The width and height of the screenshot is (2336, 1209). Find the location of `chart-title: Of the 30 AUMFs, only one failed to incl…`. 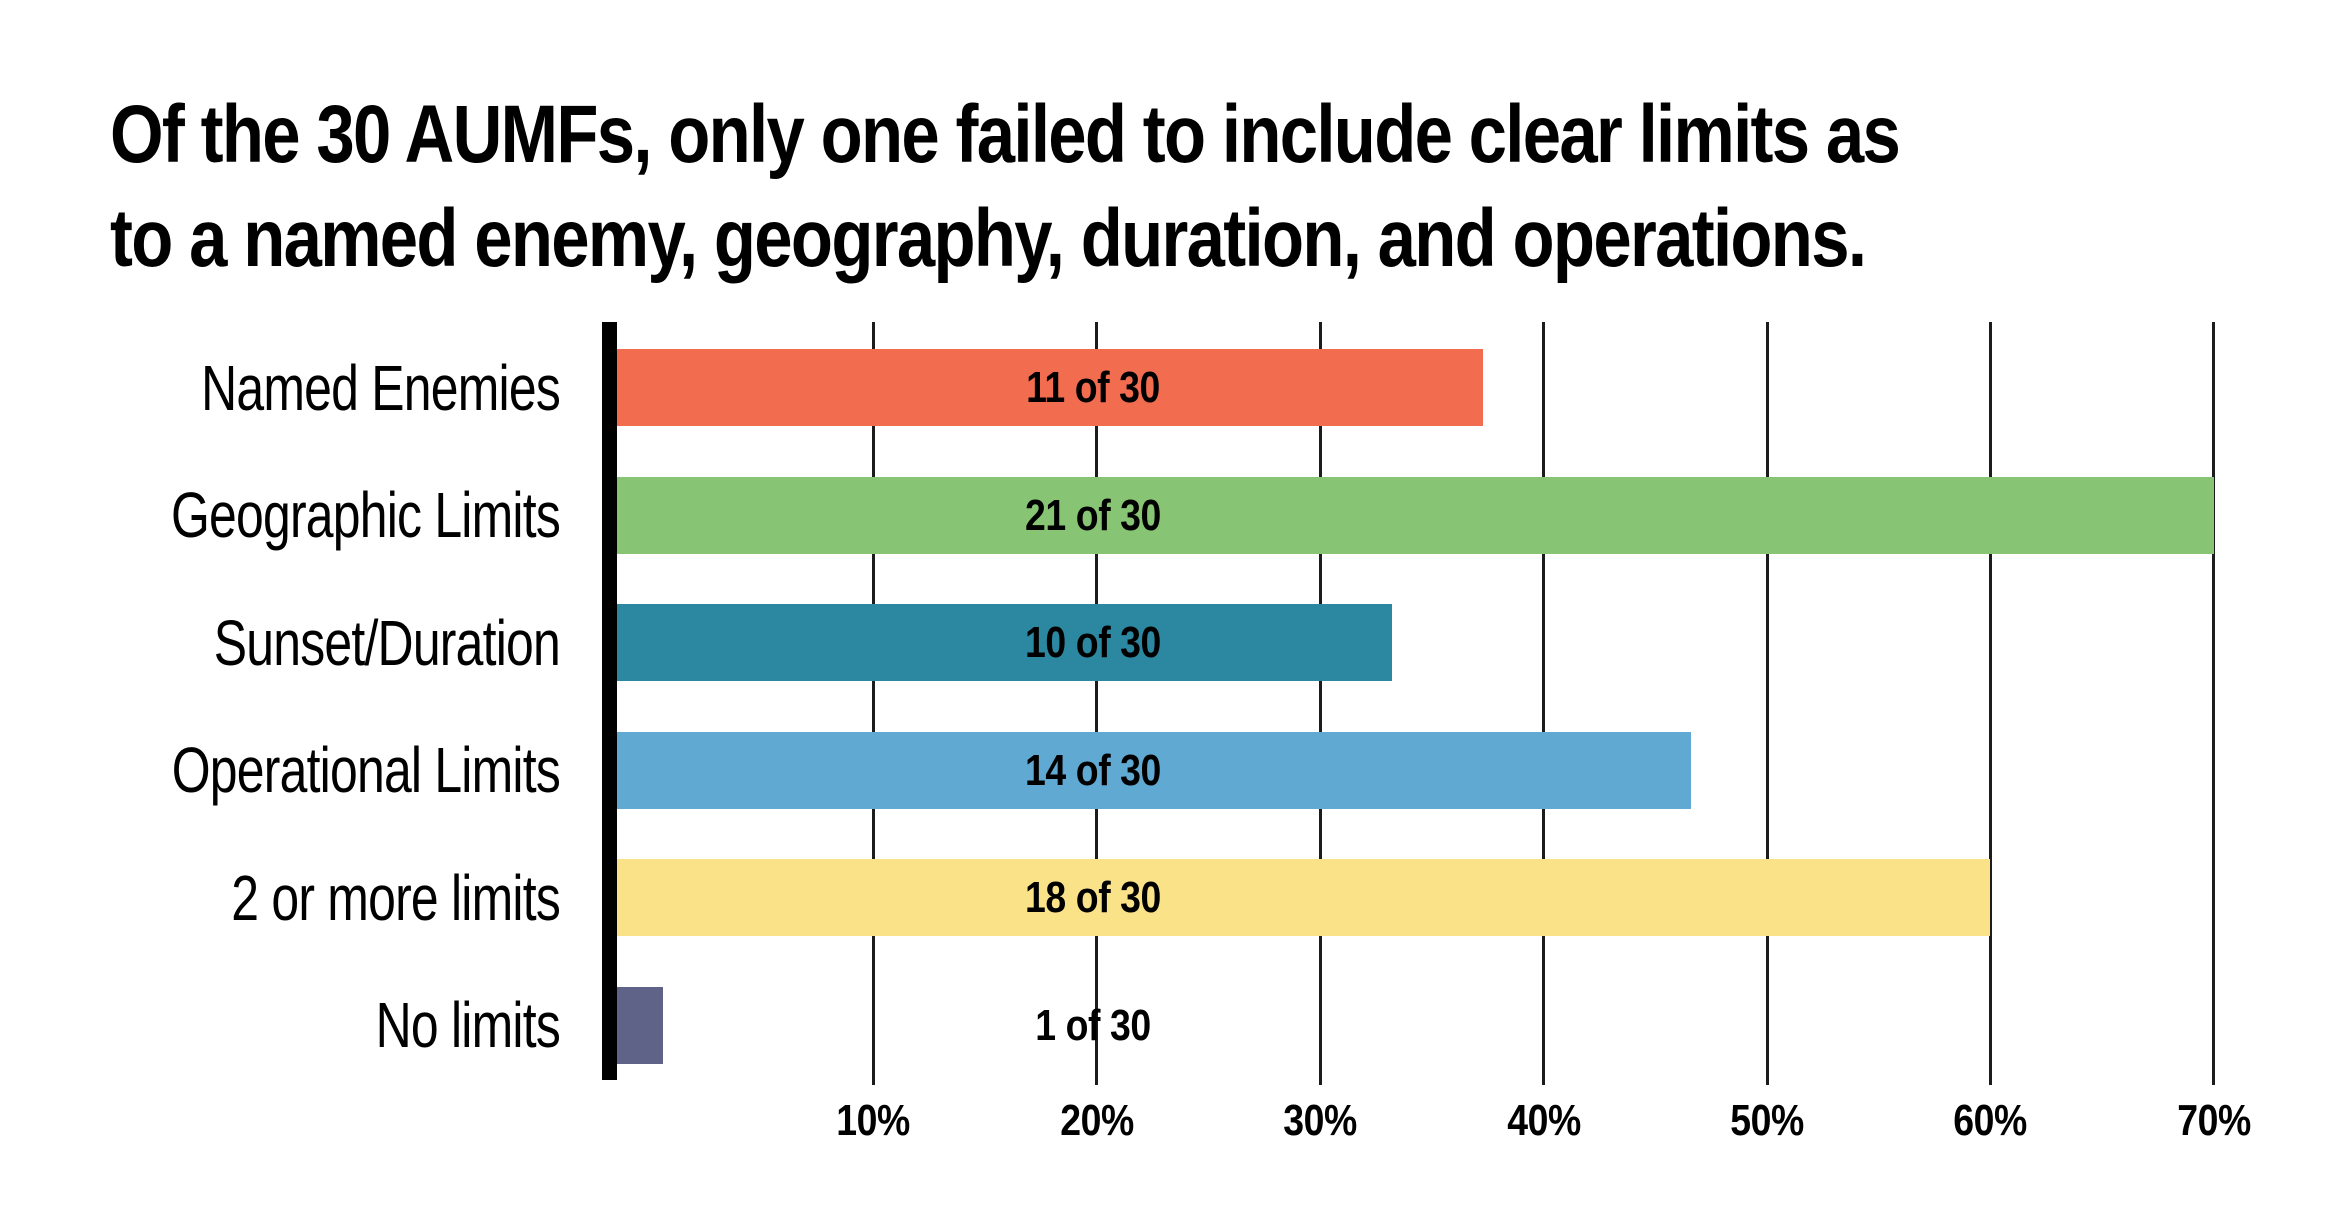

chart-title: Of the 30 AUMFs, only one failed to incl… is located at coordinates (1005, 187).